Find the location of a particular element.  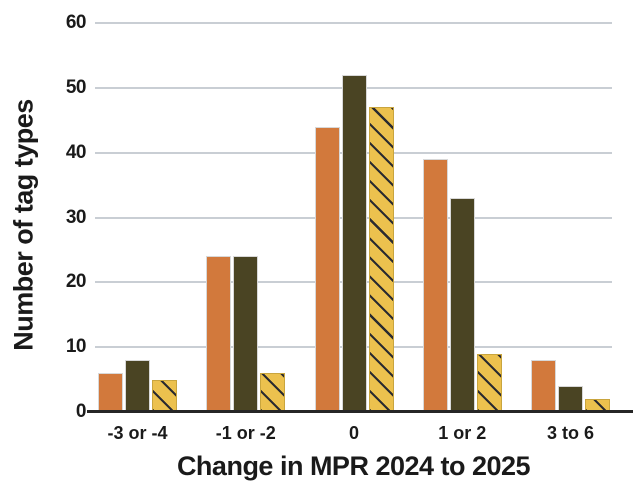

x-category-label: -1 or -2 is located at coordinates (245, 433).